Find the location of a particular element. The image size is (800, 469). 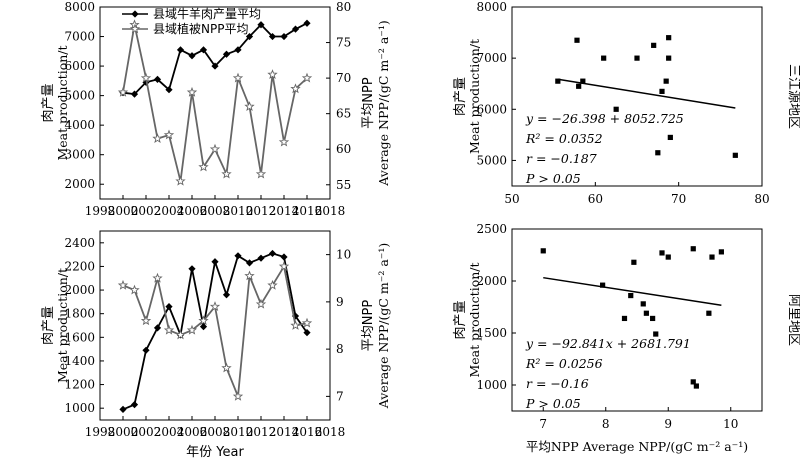

x-tick-label: 2002 is located at coordinates (146, 432).